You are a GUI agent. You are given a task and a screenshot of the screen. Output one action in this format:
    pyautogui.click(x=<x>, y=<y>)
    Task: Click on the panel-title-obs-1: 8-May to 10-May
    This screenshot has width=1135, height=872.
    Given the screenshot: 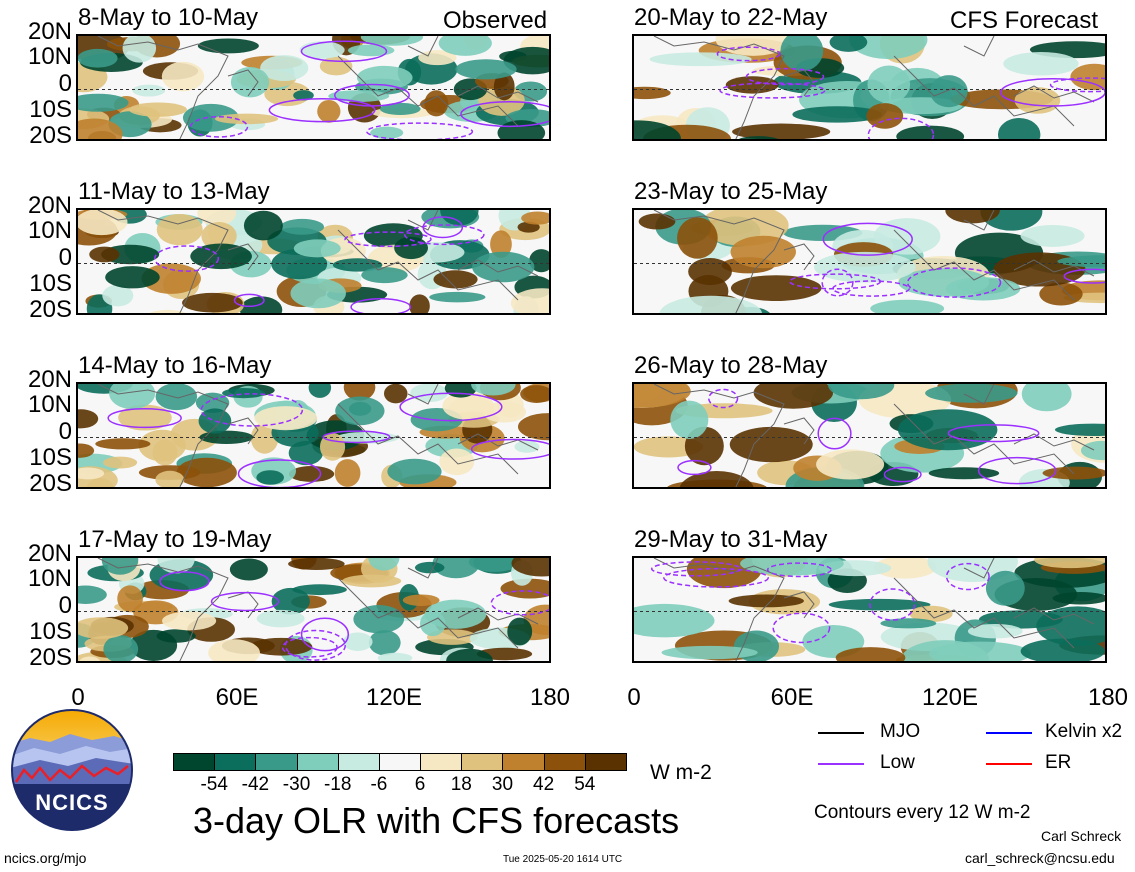 What is the action you would take?
    pyautogui.click(x=168, y=17)
    